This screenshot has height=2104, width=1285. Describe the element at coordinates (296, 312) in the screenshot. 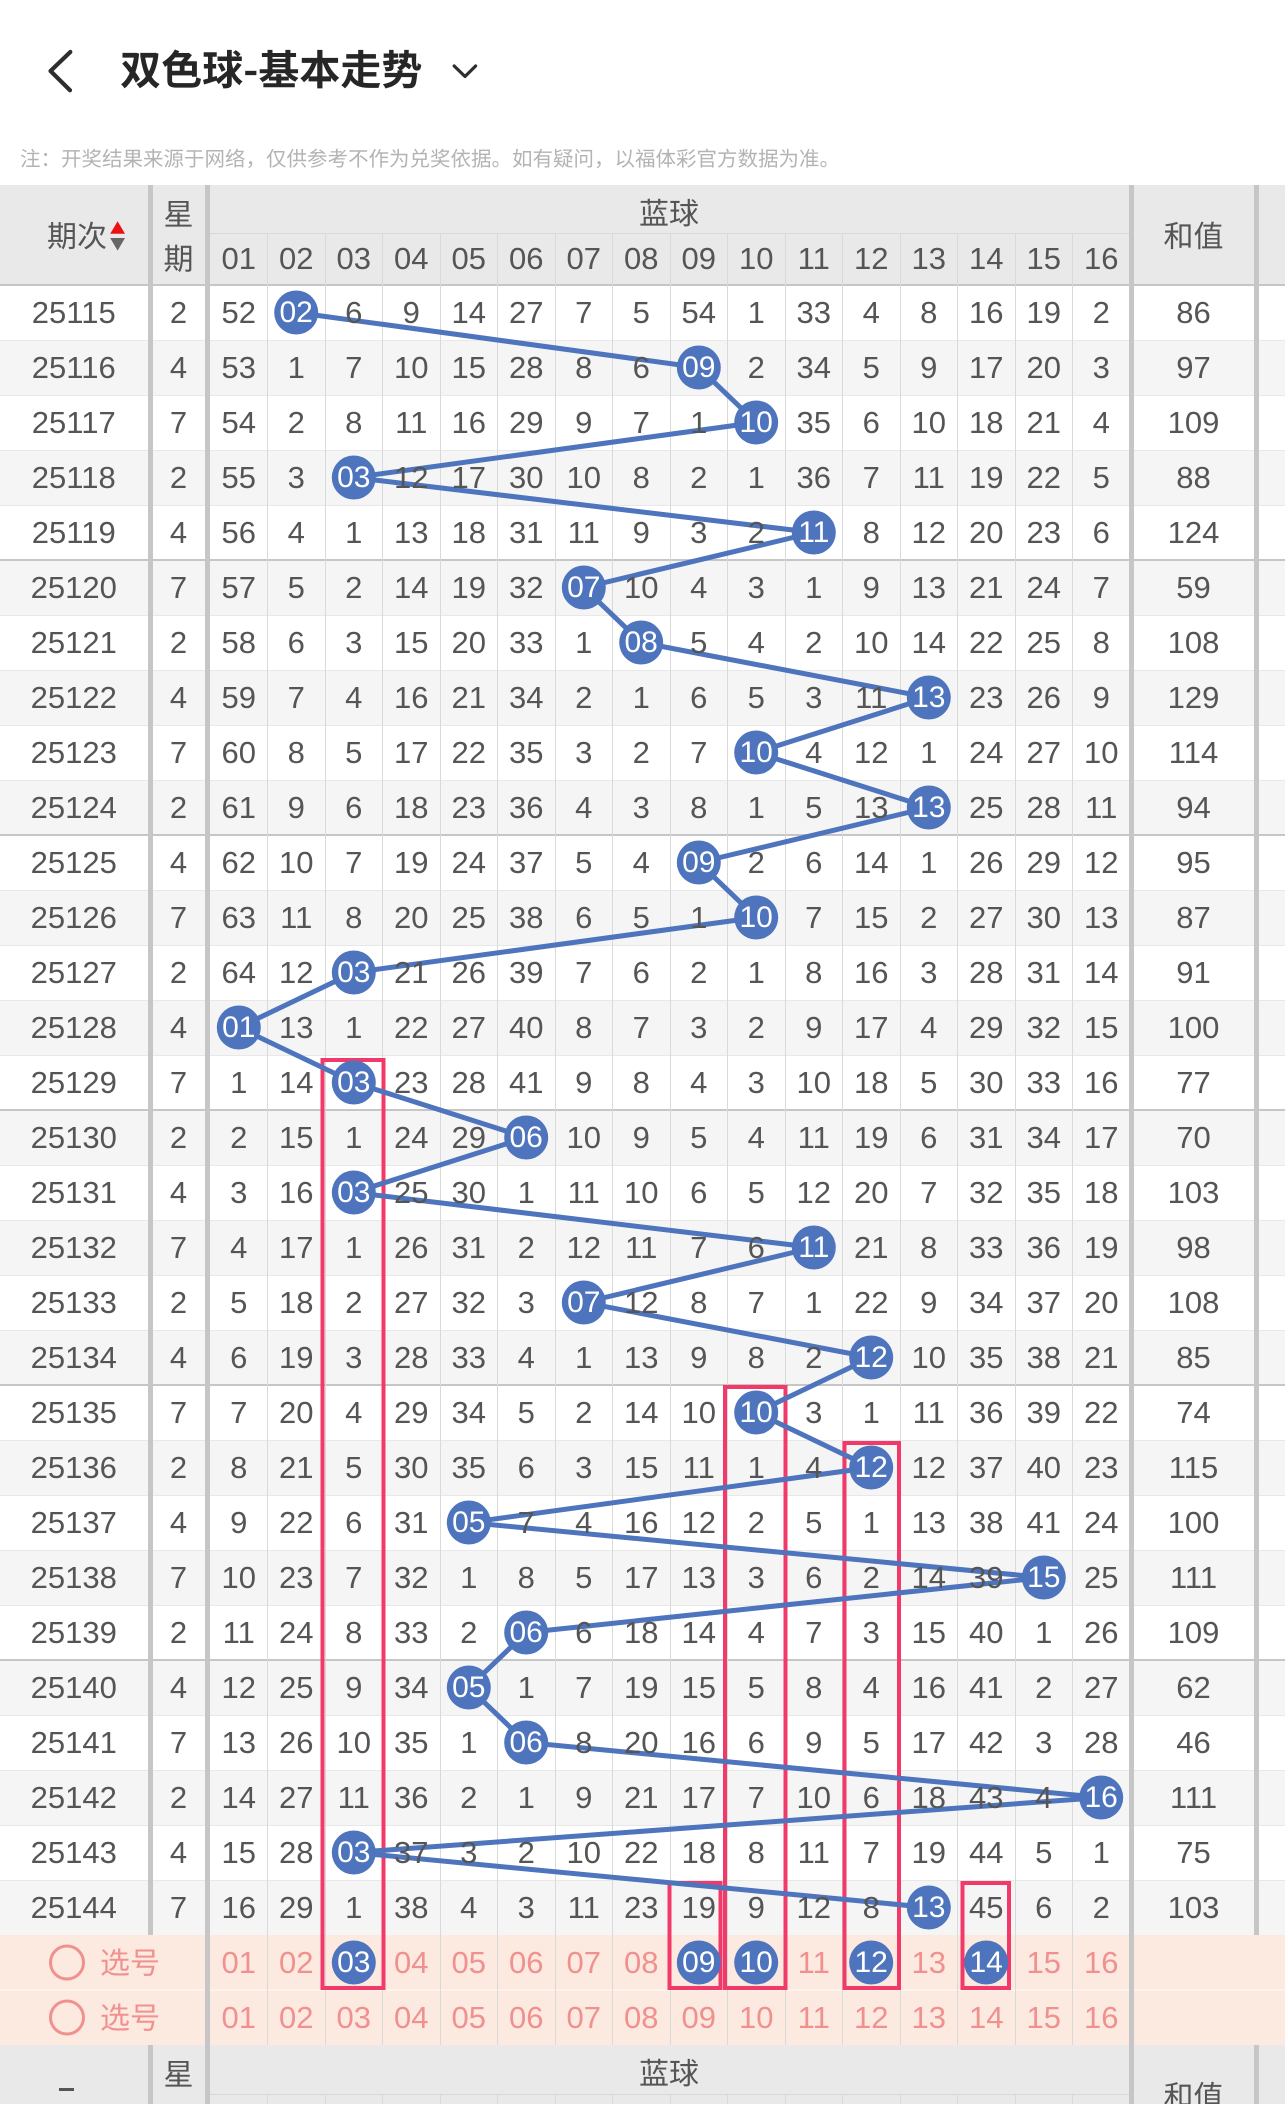

I see `svg-text: 02` at that location.